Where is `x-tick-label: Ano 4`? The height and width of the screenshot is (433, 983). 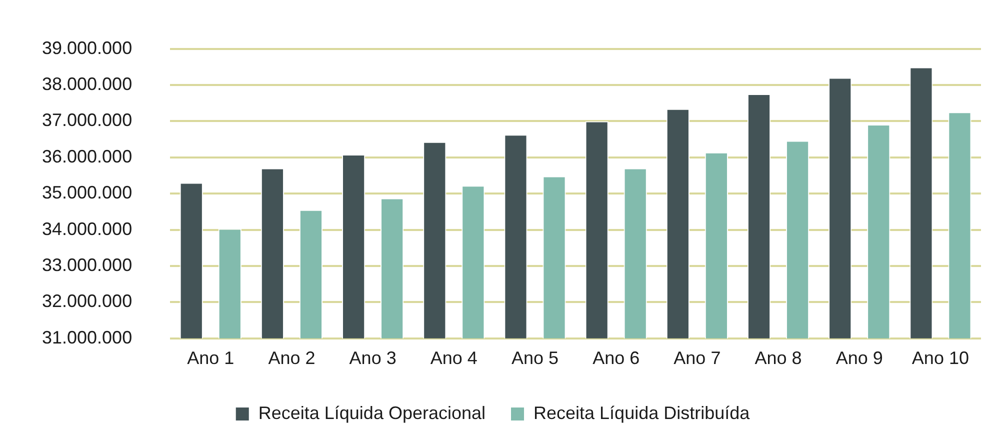 x-tick-label: Ano 4 is located at coordinates (454, 358).